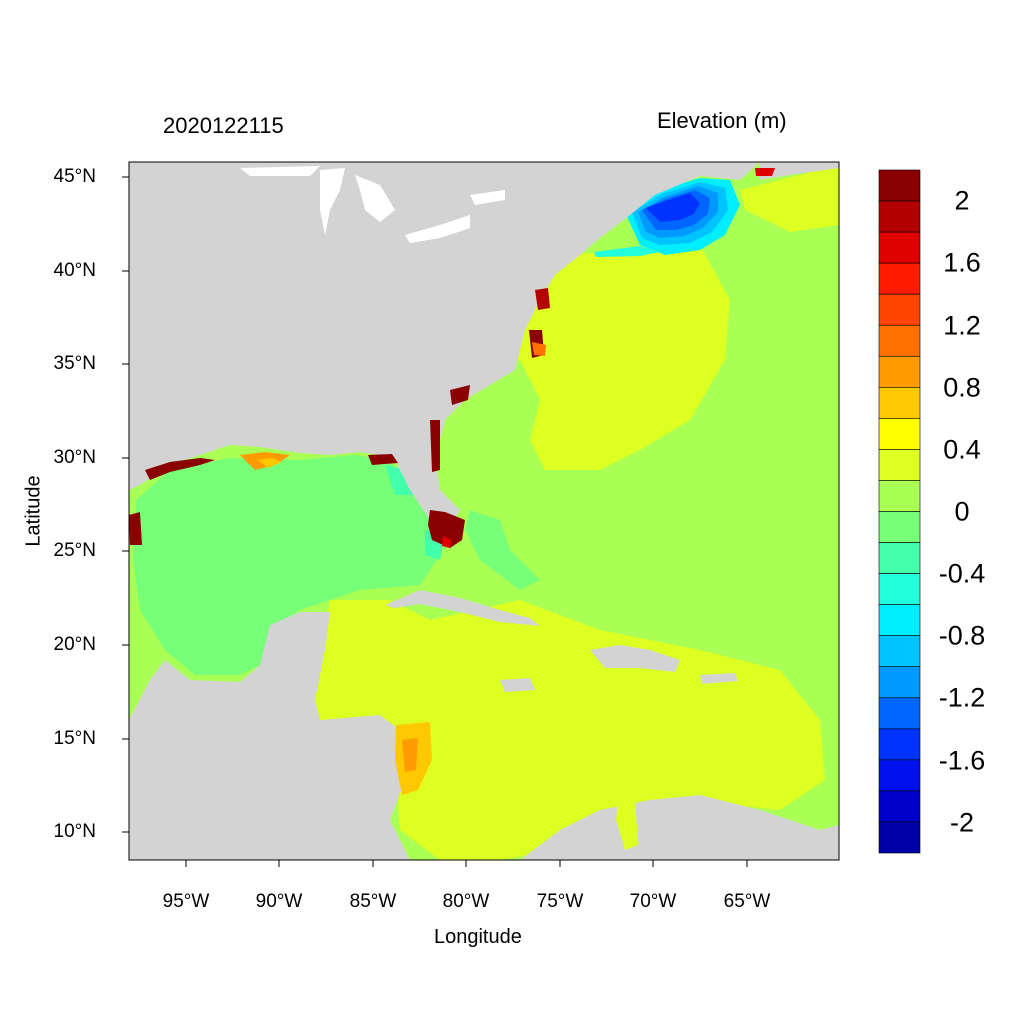  Describe the element at coordinates (962, 573) in the screenshot. I see `colorbar-label-neg0.4: -0.4` at that location.